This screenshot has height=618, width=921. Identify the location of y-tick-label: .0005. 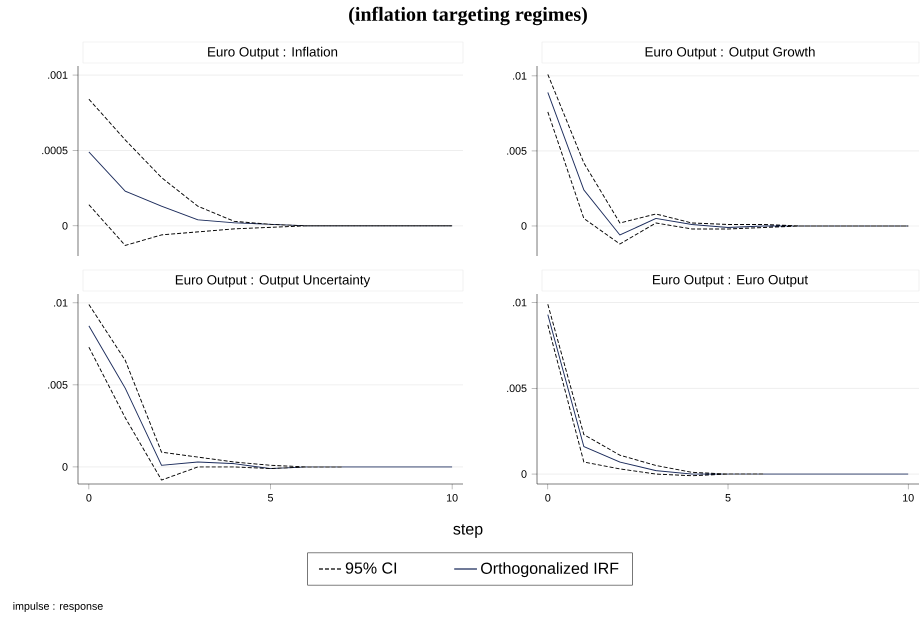
(55, 150).